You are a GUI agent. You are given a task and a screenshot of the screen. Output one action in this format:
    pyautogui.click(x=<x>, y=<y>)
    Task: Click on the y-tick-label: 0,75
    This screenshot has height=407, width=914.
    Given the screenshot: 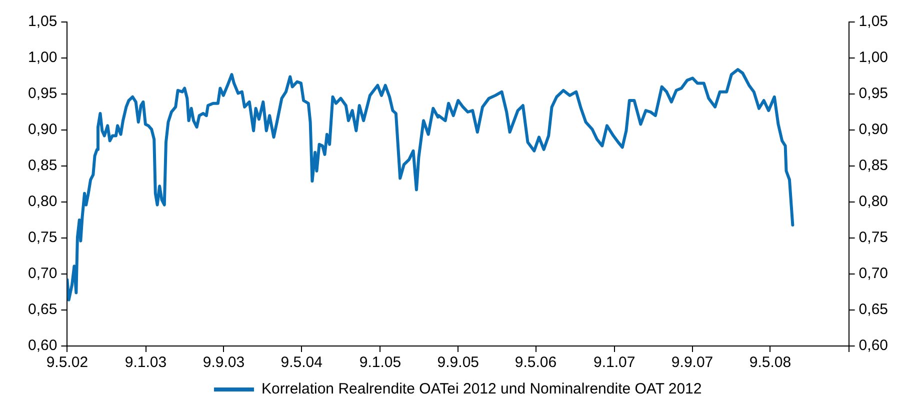 What is the action you would take?
    pyautogui.click(x=43, y=237)
    